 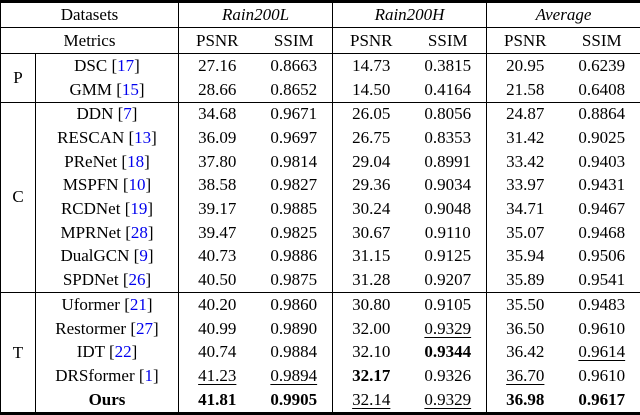 I want to click on method-cell: MPRNet [28], so click(x=107, y=232).